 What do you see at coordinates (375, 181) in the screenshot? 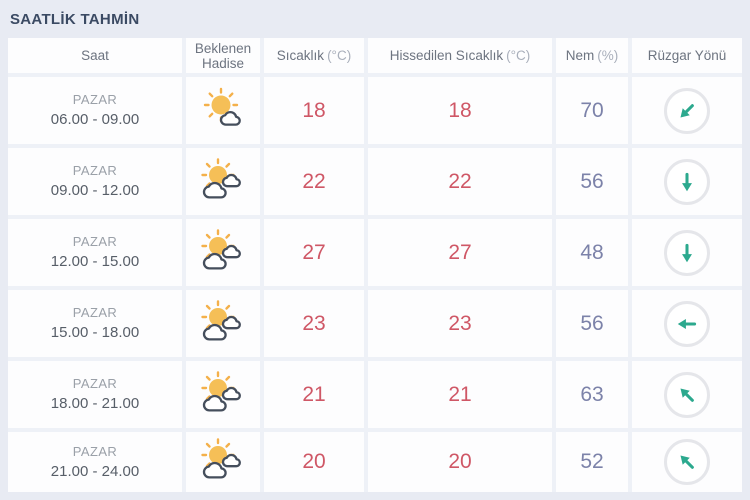
I see `forecast-row: PAZAR 09.00 - 12.00 22 22 56` at bounding box center [375, 181].